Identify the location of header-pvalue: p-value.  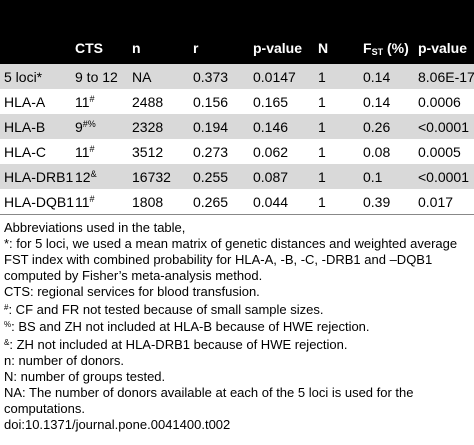
(278, 48).